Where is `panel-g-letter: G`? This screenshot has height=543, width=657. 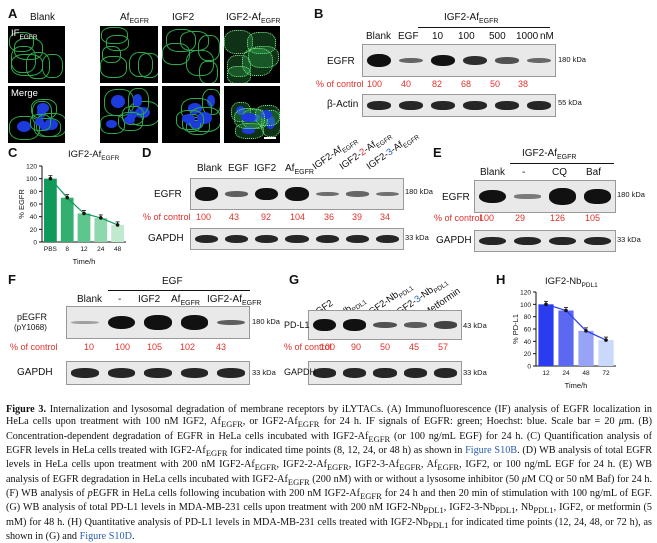 panel-g-letter: G is located at coordinates (294, 279).